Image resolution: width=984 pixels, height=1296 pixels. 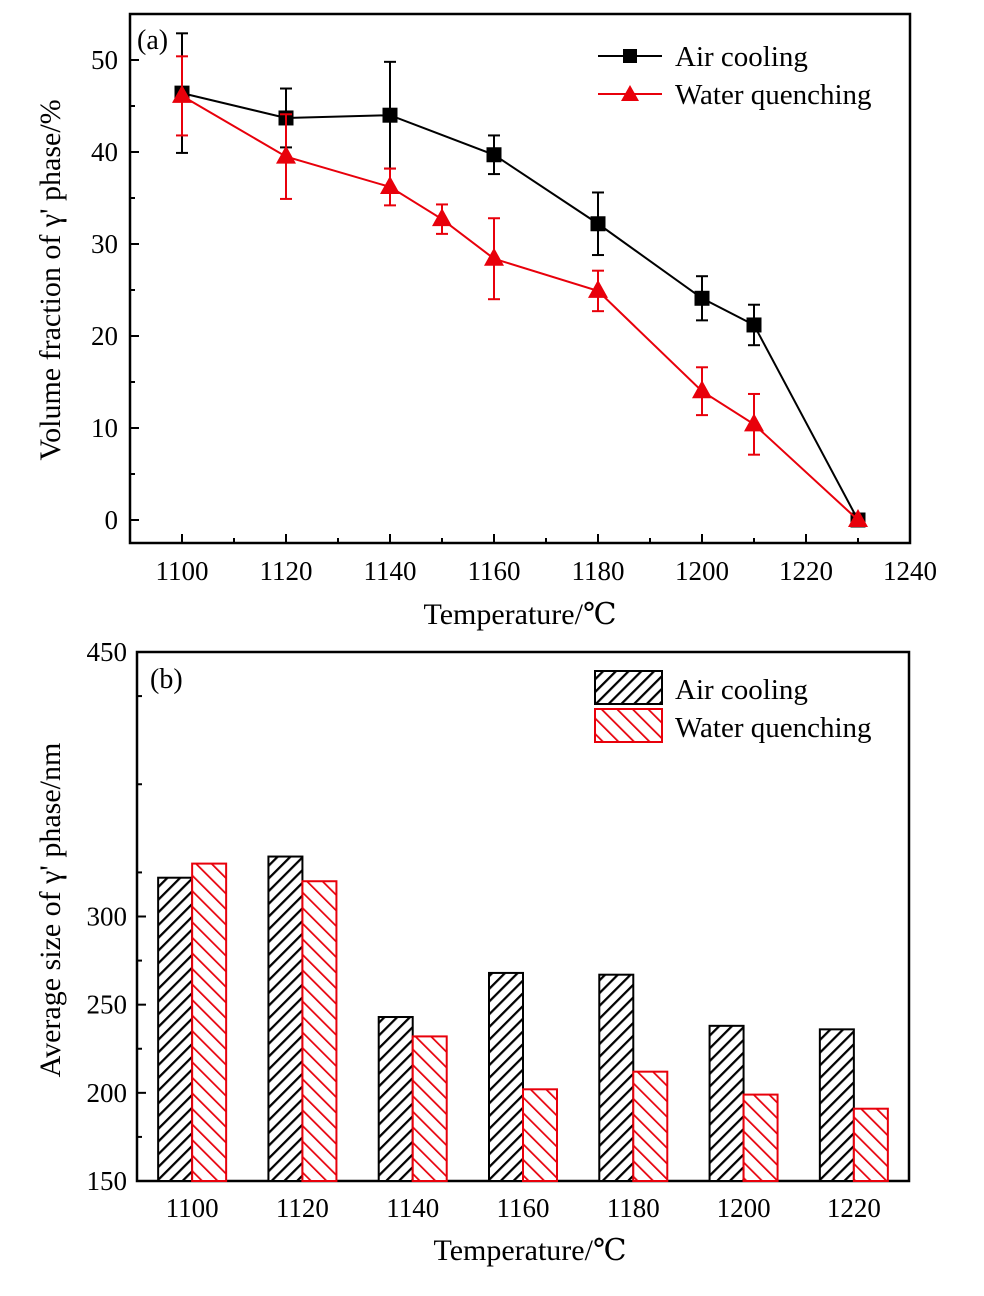 I want to click on panel-label: (a), so click(x=152, y=40).